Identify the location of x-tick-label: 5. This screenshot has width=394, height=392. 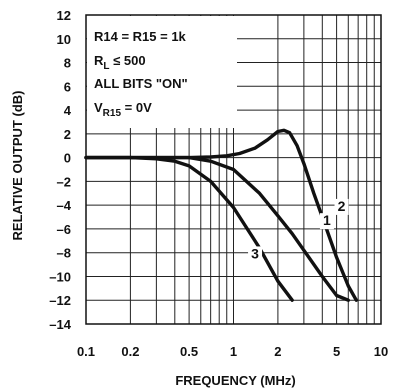
(336, 351).